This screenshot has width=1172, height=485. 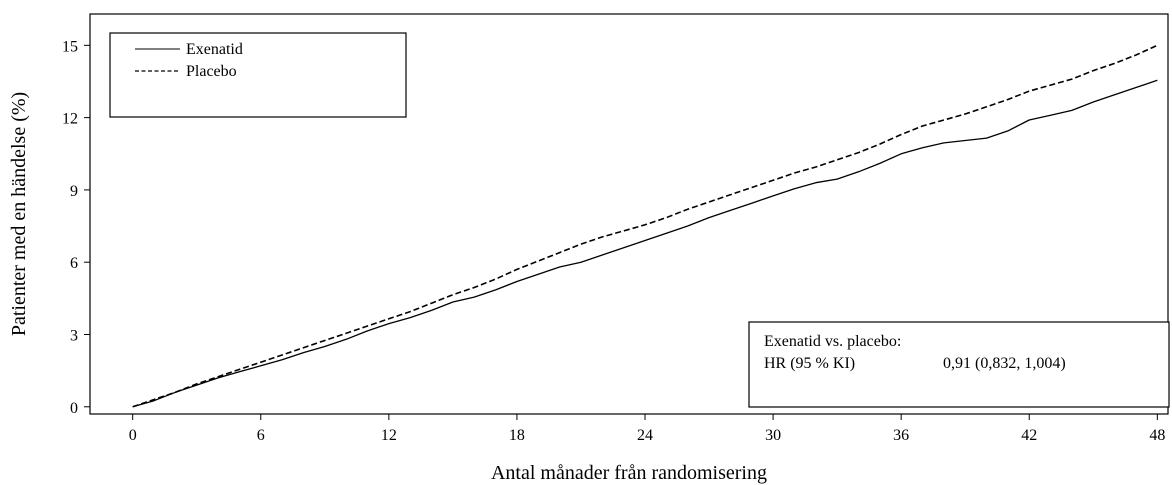 I want to click on x-axis: 0 6 12 18 24 30 36 42 48, so click(x=647, y=429).